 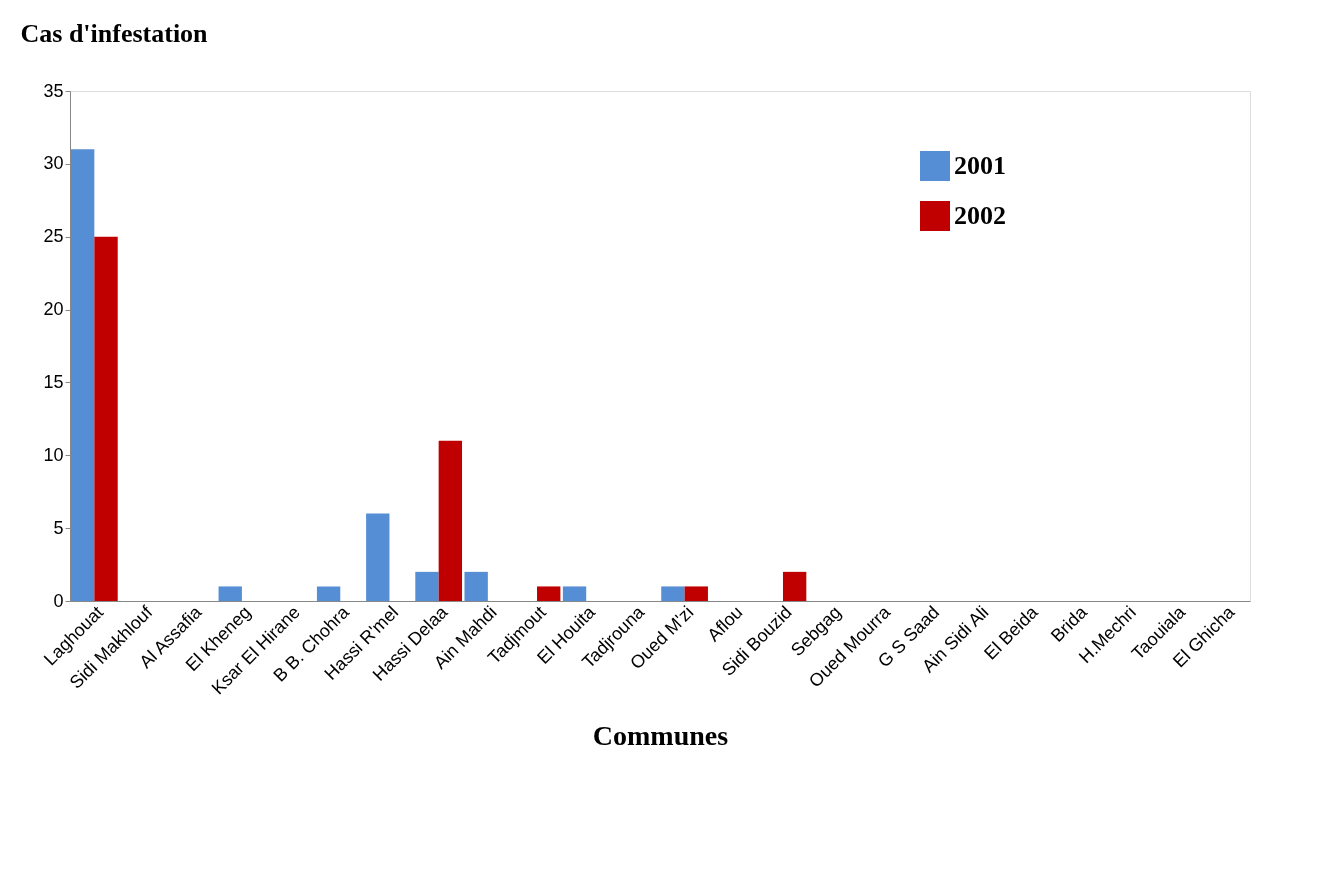 I want to click on x-axis-title: Communes, so click(x=660, y=736).